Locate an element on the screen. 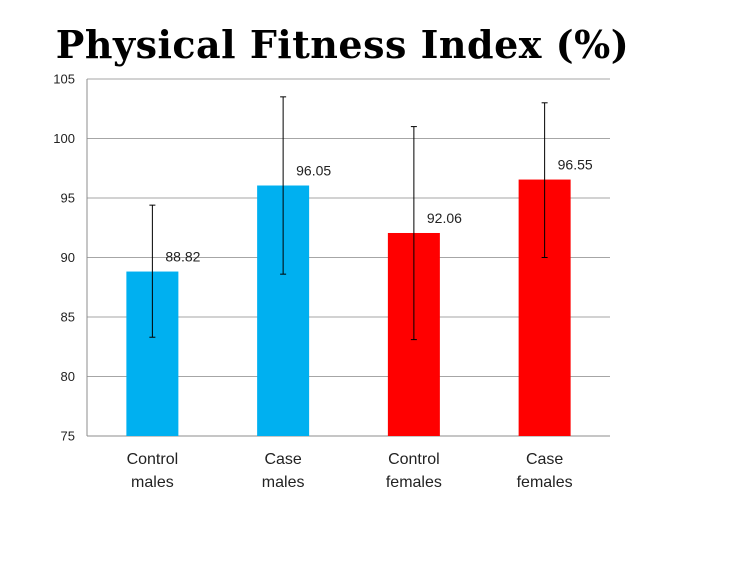 The width and height of the screenshot is (750, 563). y-tick-label: 75 is located at coordinates (68, 436).